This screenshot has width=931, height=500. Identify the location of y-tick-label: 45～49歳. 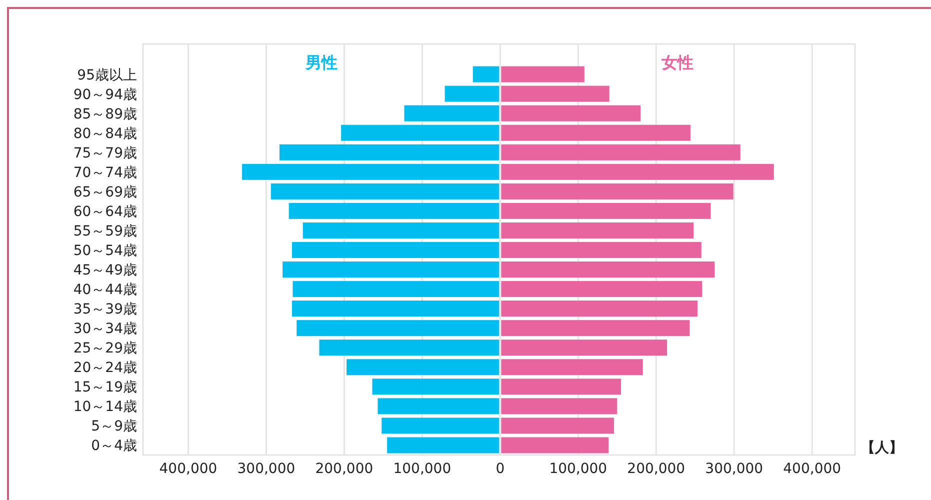
(105, 270).